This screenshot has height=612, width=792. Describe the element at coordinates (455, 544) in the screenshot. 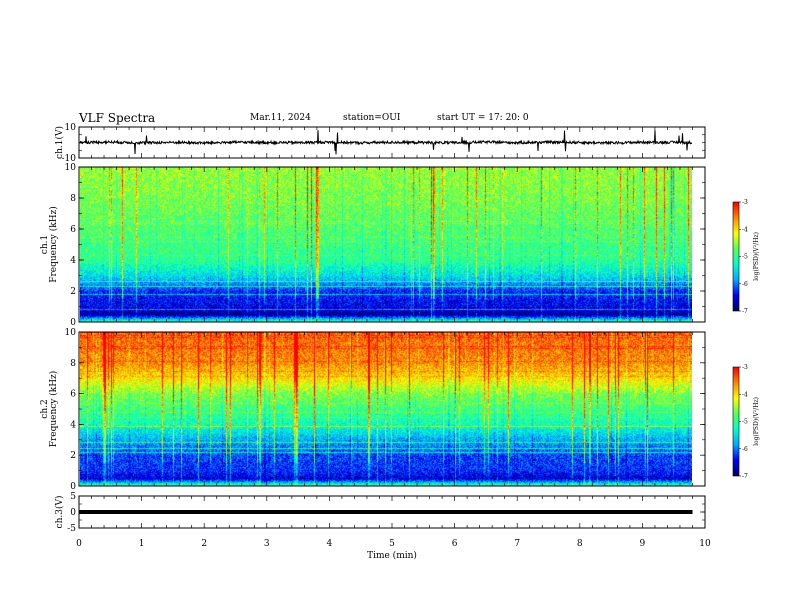

I see `x-tick-label: 6` at that location.